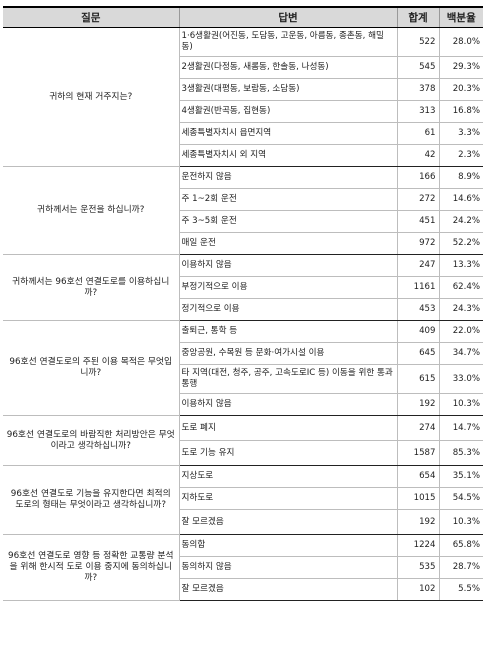 This screenshot has width=486, height=661. Describe the element at coordinates (288, 379) in the screenshot. I see `answer-cell: 타 지역(대전, 청주, 공주, 고속도로IC 등) 이동을 위한 통과통행` at that location.